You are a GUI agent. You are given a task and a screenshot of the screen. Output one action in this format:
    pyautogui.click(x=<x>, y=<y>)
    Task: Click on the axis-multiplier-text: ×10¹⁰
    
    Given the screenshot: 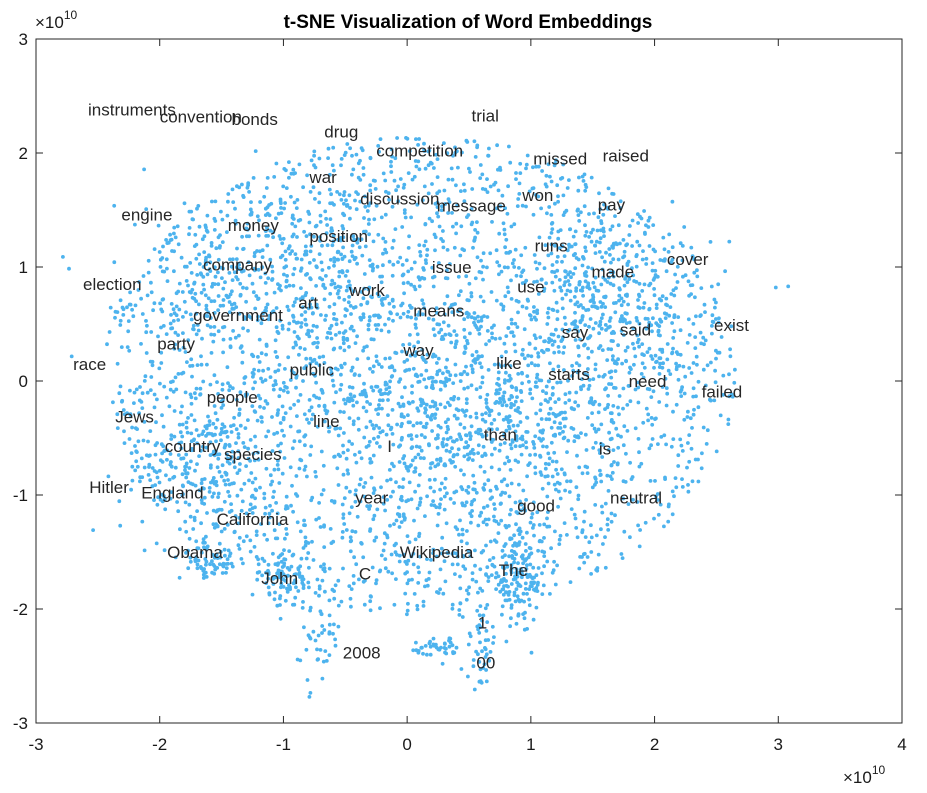 What is the action you would take?
    pyautogui.click(x=56, y=20)
    